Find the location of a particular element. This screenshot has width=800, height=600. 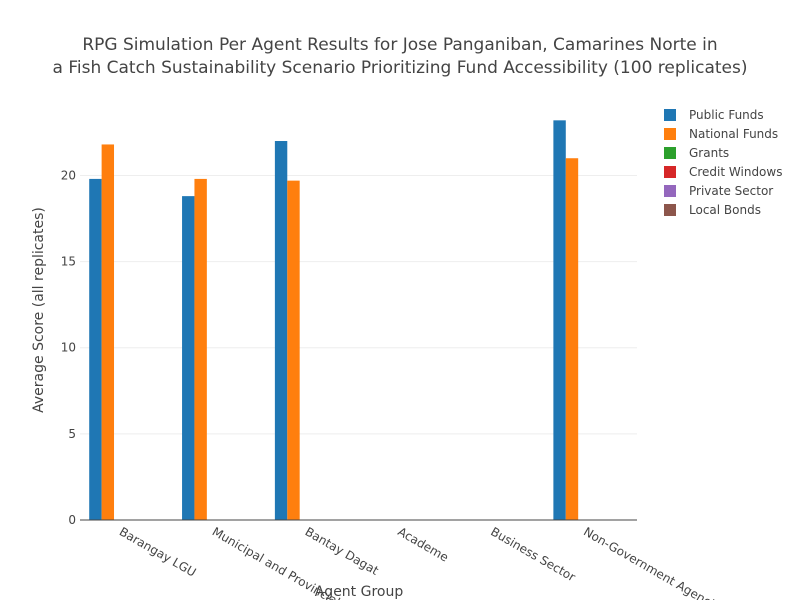

legend-label: National Funds is located at coordinates (733, 134).